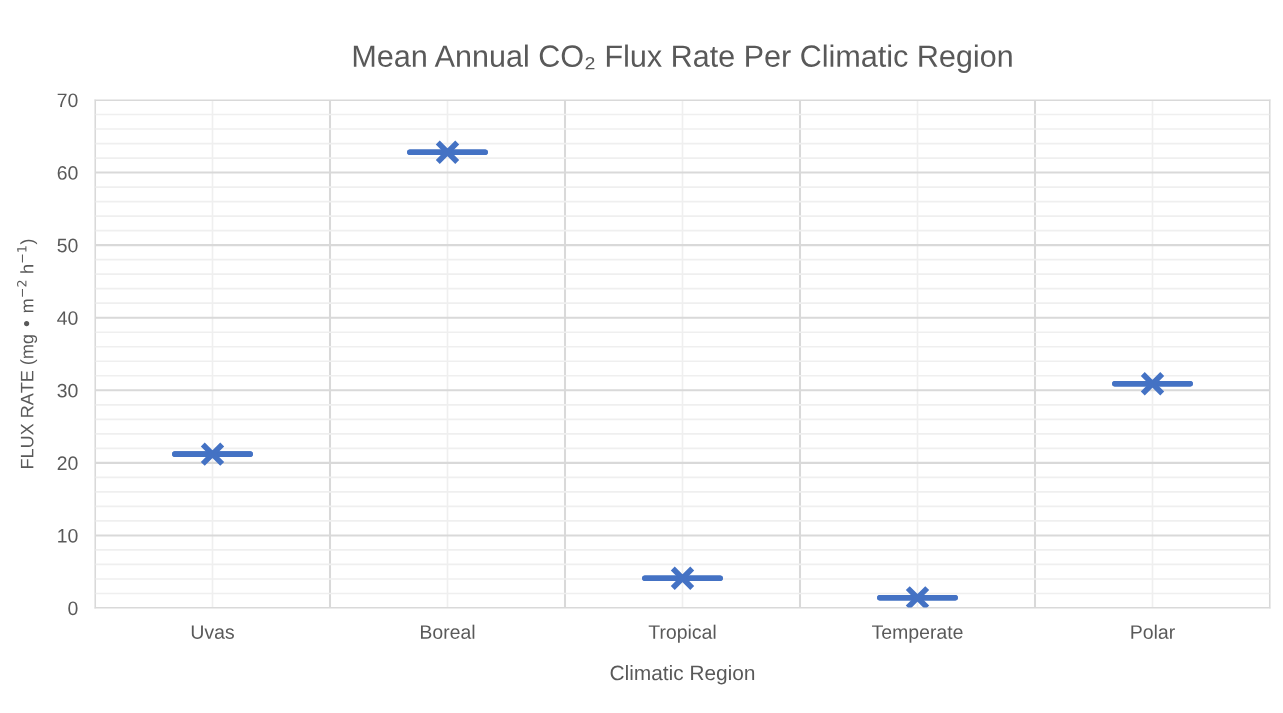 The height and width of the screenshot is (713, 1283). Describe the element at coordinates (447, 631) in the screenshot. I see `x-tick-label: Boreal` at that location.